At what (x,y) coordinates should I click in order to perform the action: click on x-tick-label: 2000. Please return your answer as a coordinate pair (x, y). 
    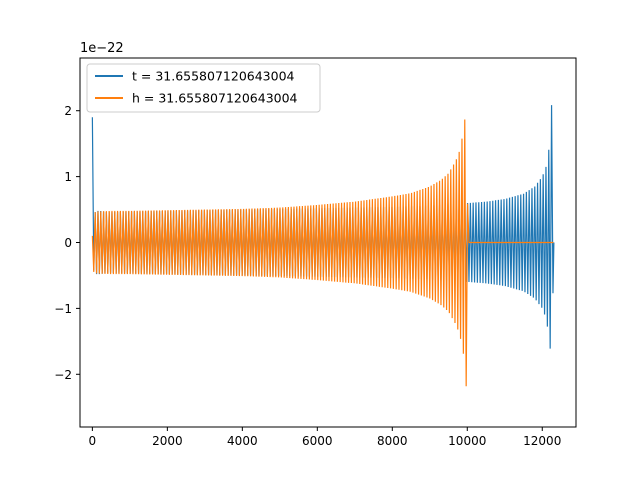
    Looking at the image, I should click on (167, 441).